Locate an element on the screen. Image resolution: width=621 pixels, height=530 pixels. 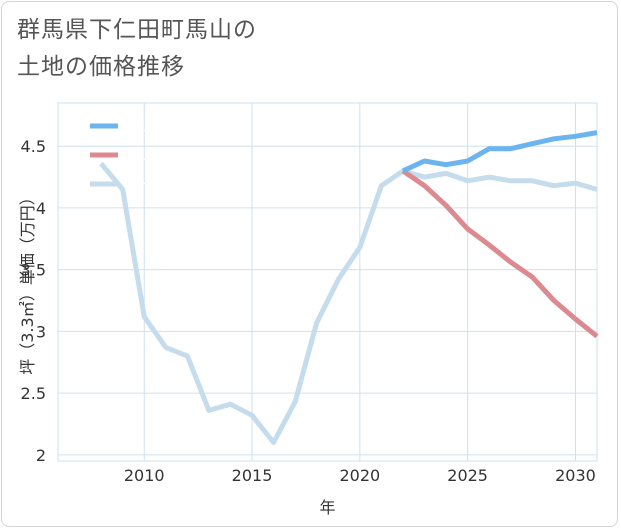
x-axis-label: 年 is located at coordinates (327, 507).